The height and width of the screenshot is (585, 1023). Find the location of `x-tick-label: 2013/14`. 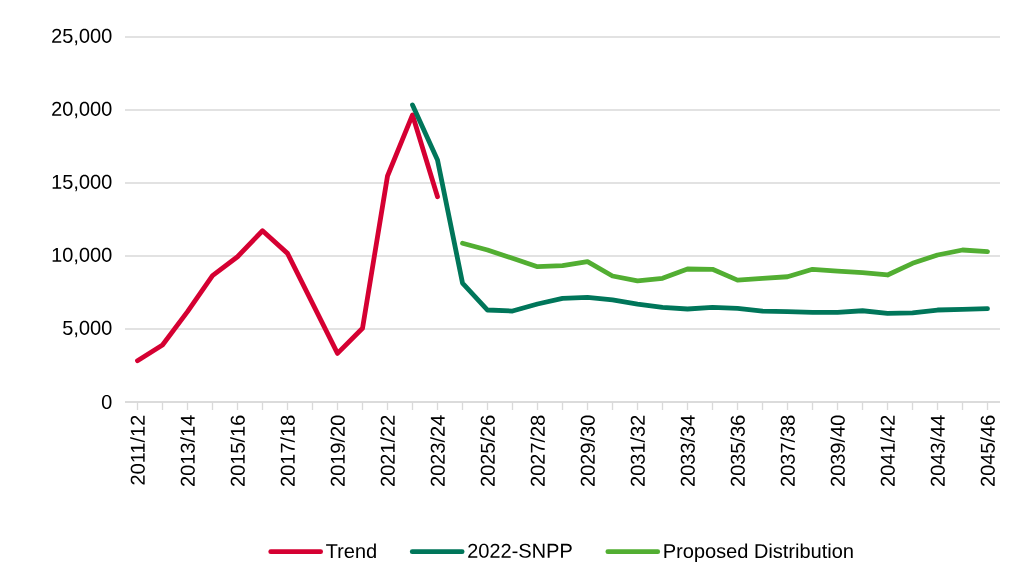

x-tick-label: 2013/14 is located at coordinates (187, 450).